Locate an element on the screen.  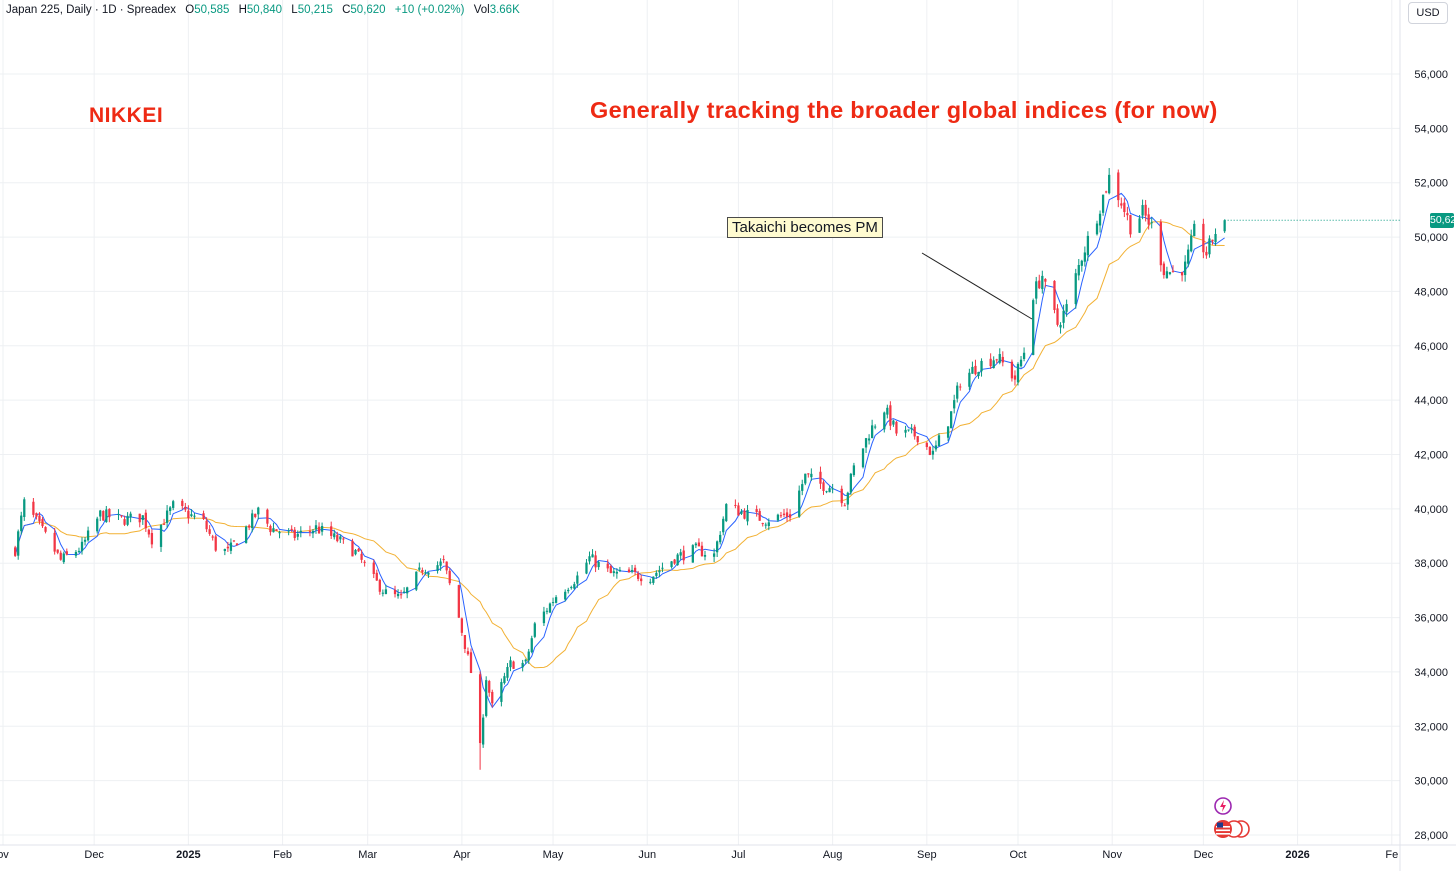
x-tick-label: Oct is located at coordinates (1017, 855).